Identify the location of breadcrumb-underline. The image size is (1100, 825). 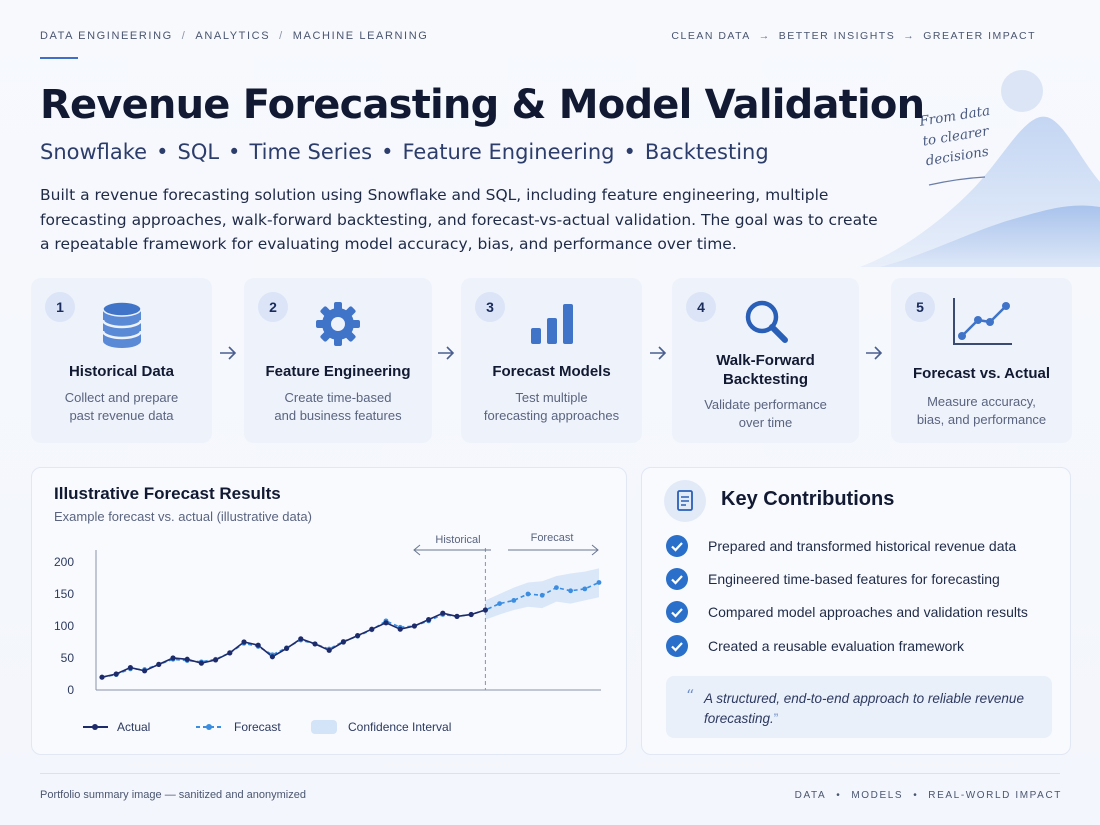
(59, 58).